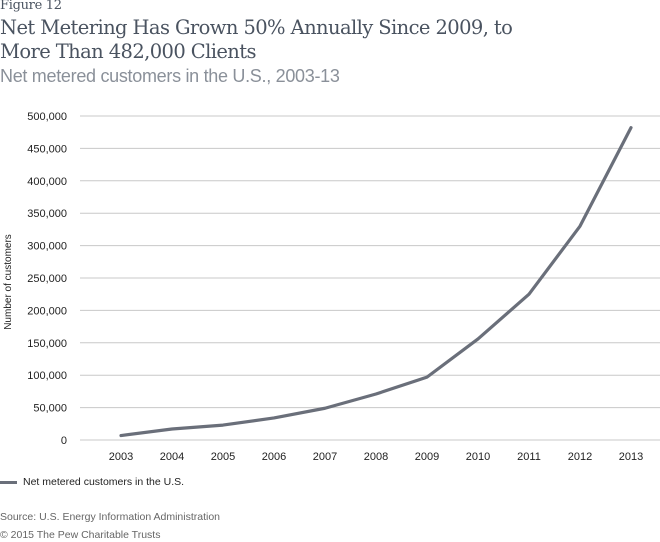 This screenshot has width=660, height=542. I want to click on y-axis-label: Number of customers, so click(8, 282).